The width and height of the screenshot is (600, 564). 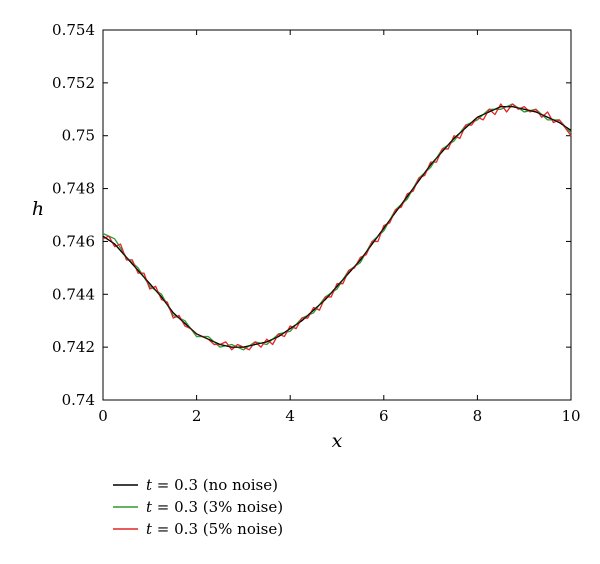 I want to click on y-tick-label: 0.744, so click(x=73, y=294).